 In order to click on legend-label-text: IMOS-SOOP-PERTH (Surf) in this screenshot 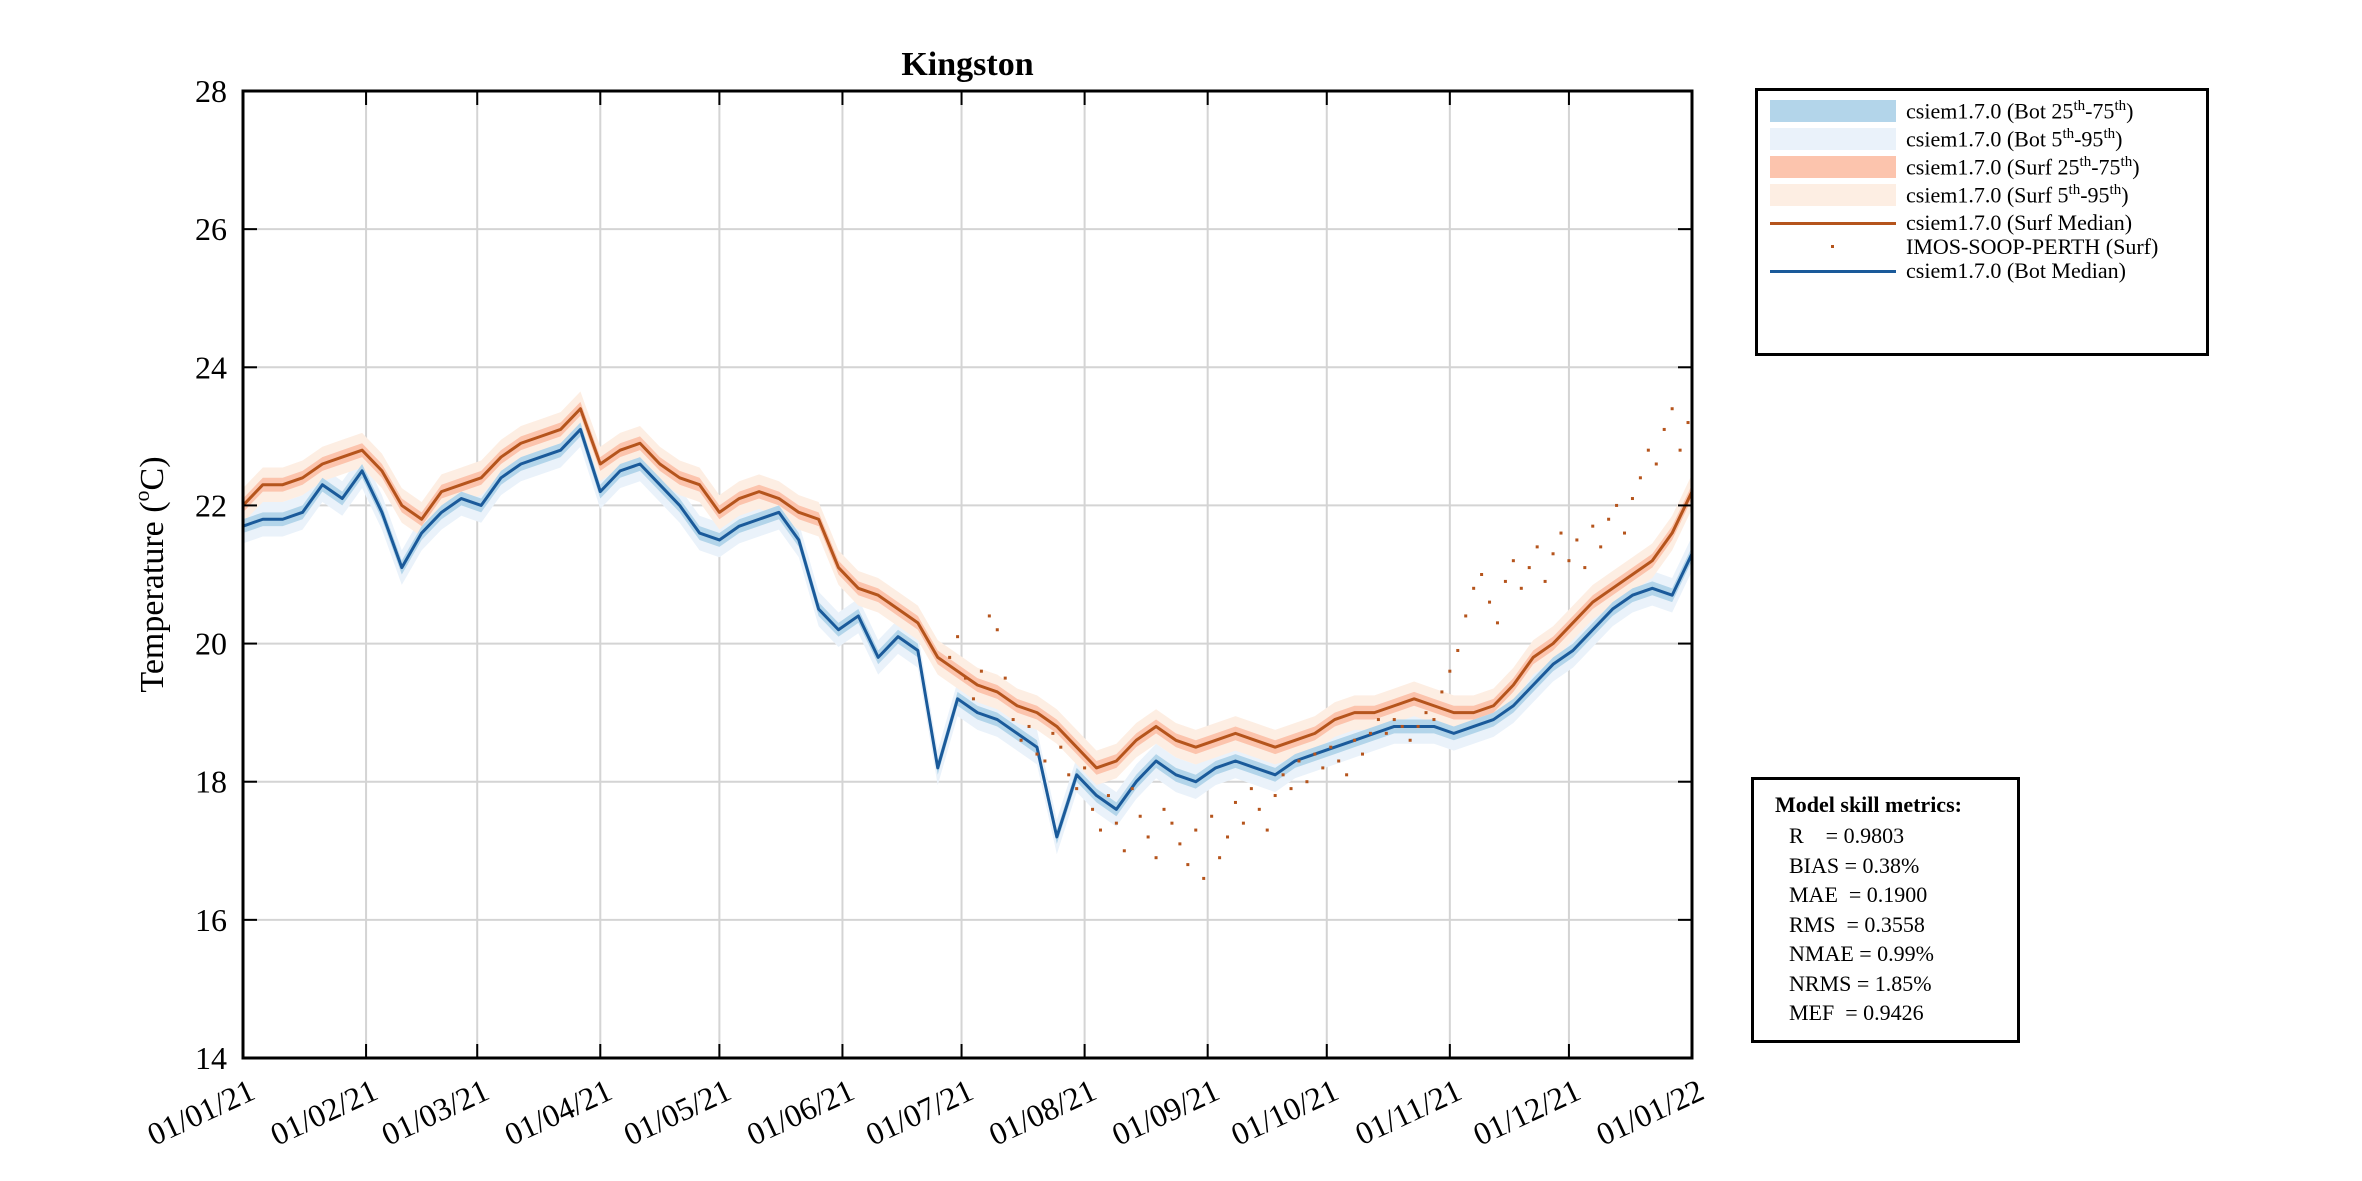, I will do `click(2032, 246)`.